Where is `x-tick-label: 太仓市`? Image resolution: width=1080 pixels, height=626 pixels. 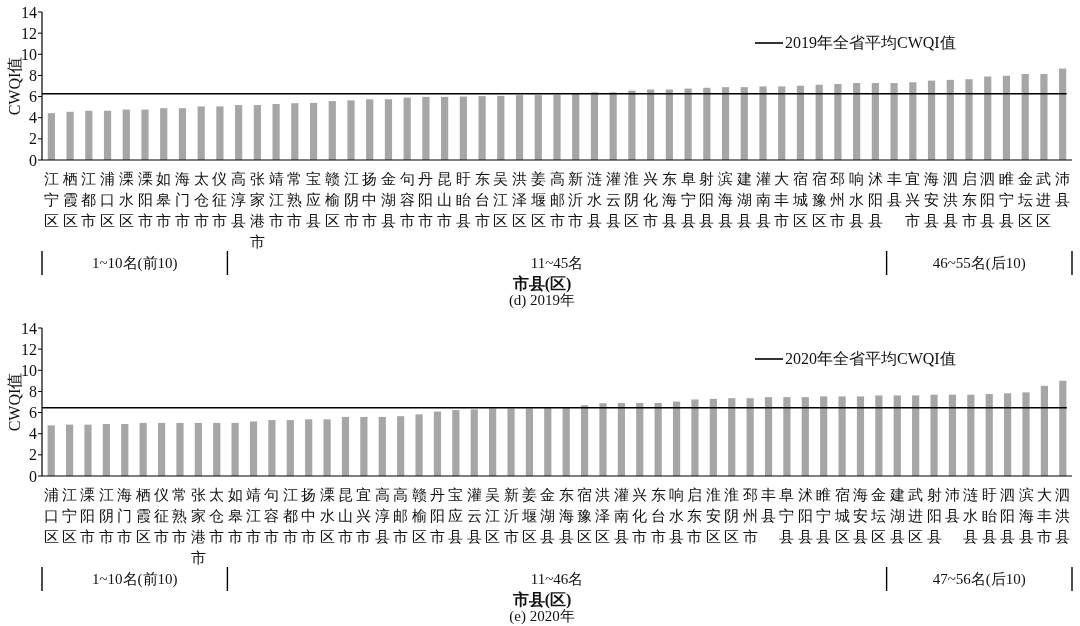
x-tick-label: 太仓市 is located at coordinates (217, 516).